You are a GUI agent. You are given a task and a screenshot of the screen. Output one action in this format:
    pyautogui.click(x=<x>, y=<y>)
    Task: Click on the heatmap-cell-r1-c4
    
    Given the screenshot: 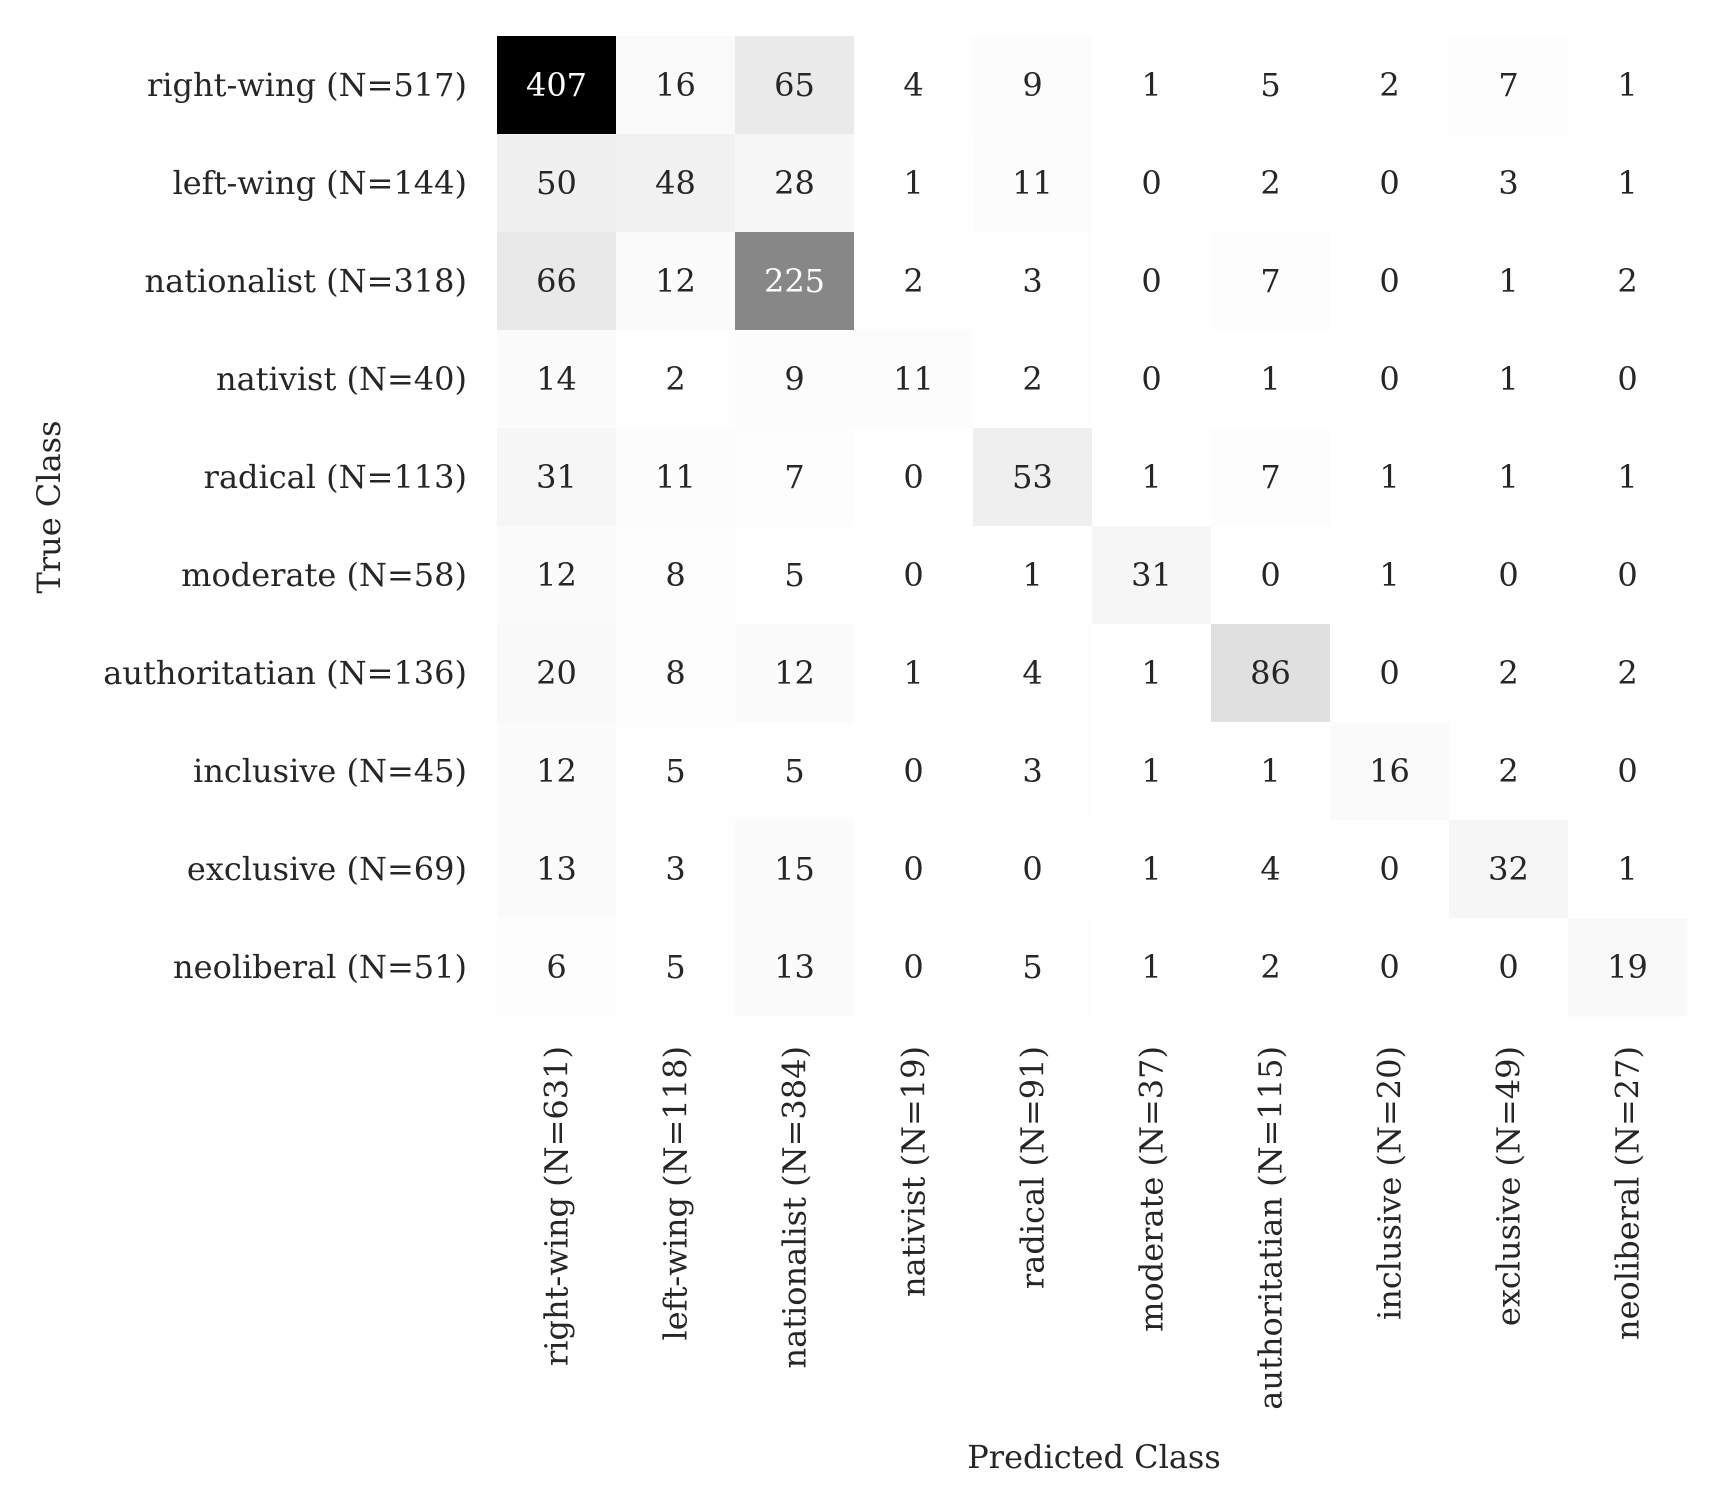 What is the action you would take?
    pyautogui.click(x=1033, y=183)
    